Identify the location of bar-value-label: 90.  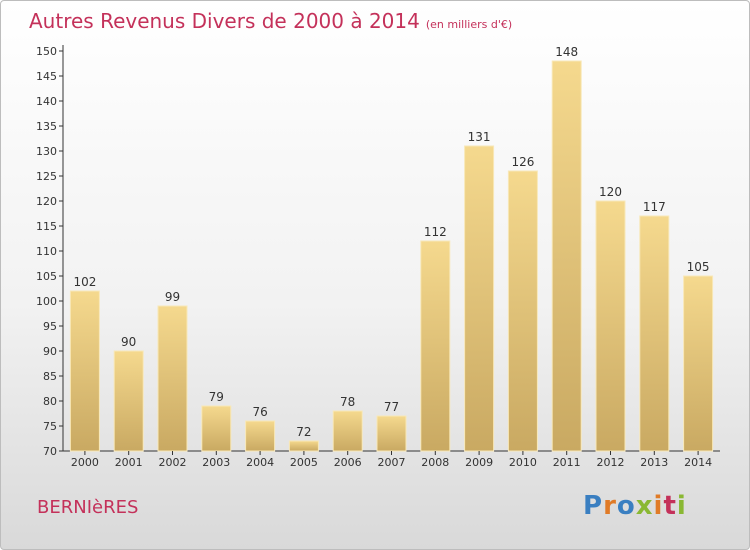
(128, 342).